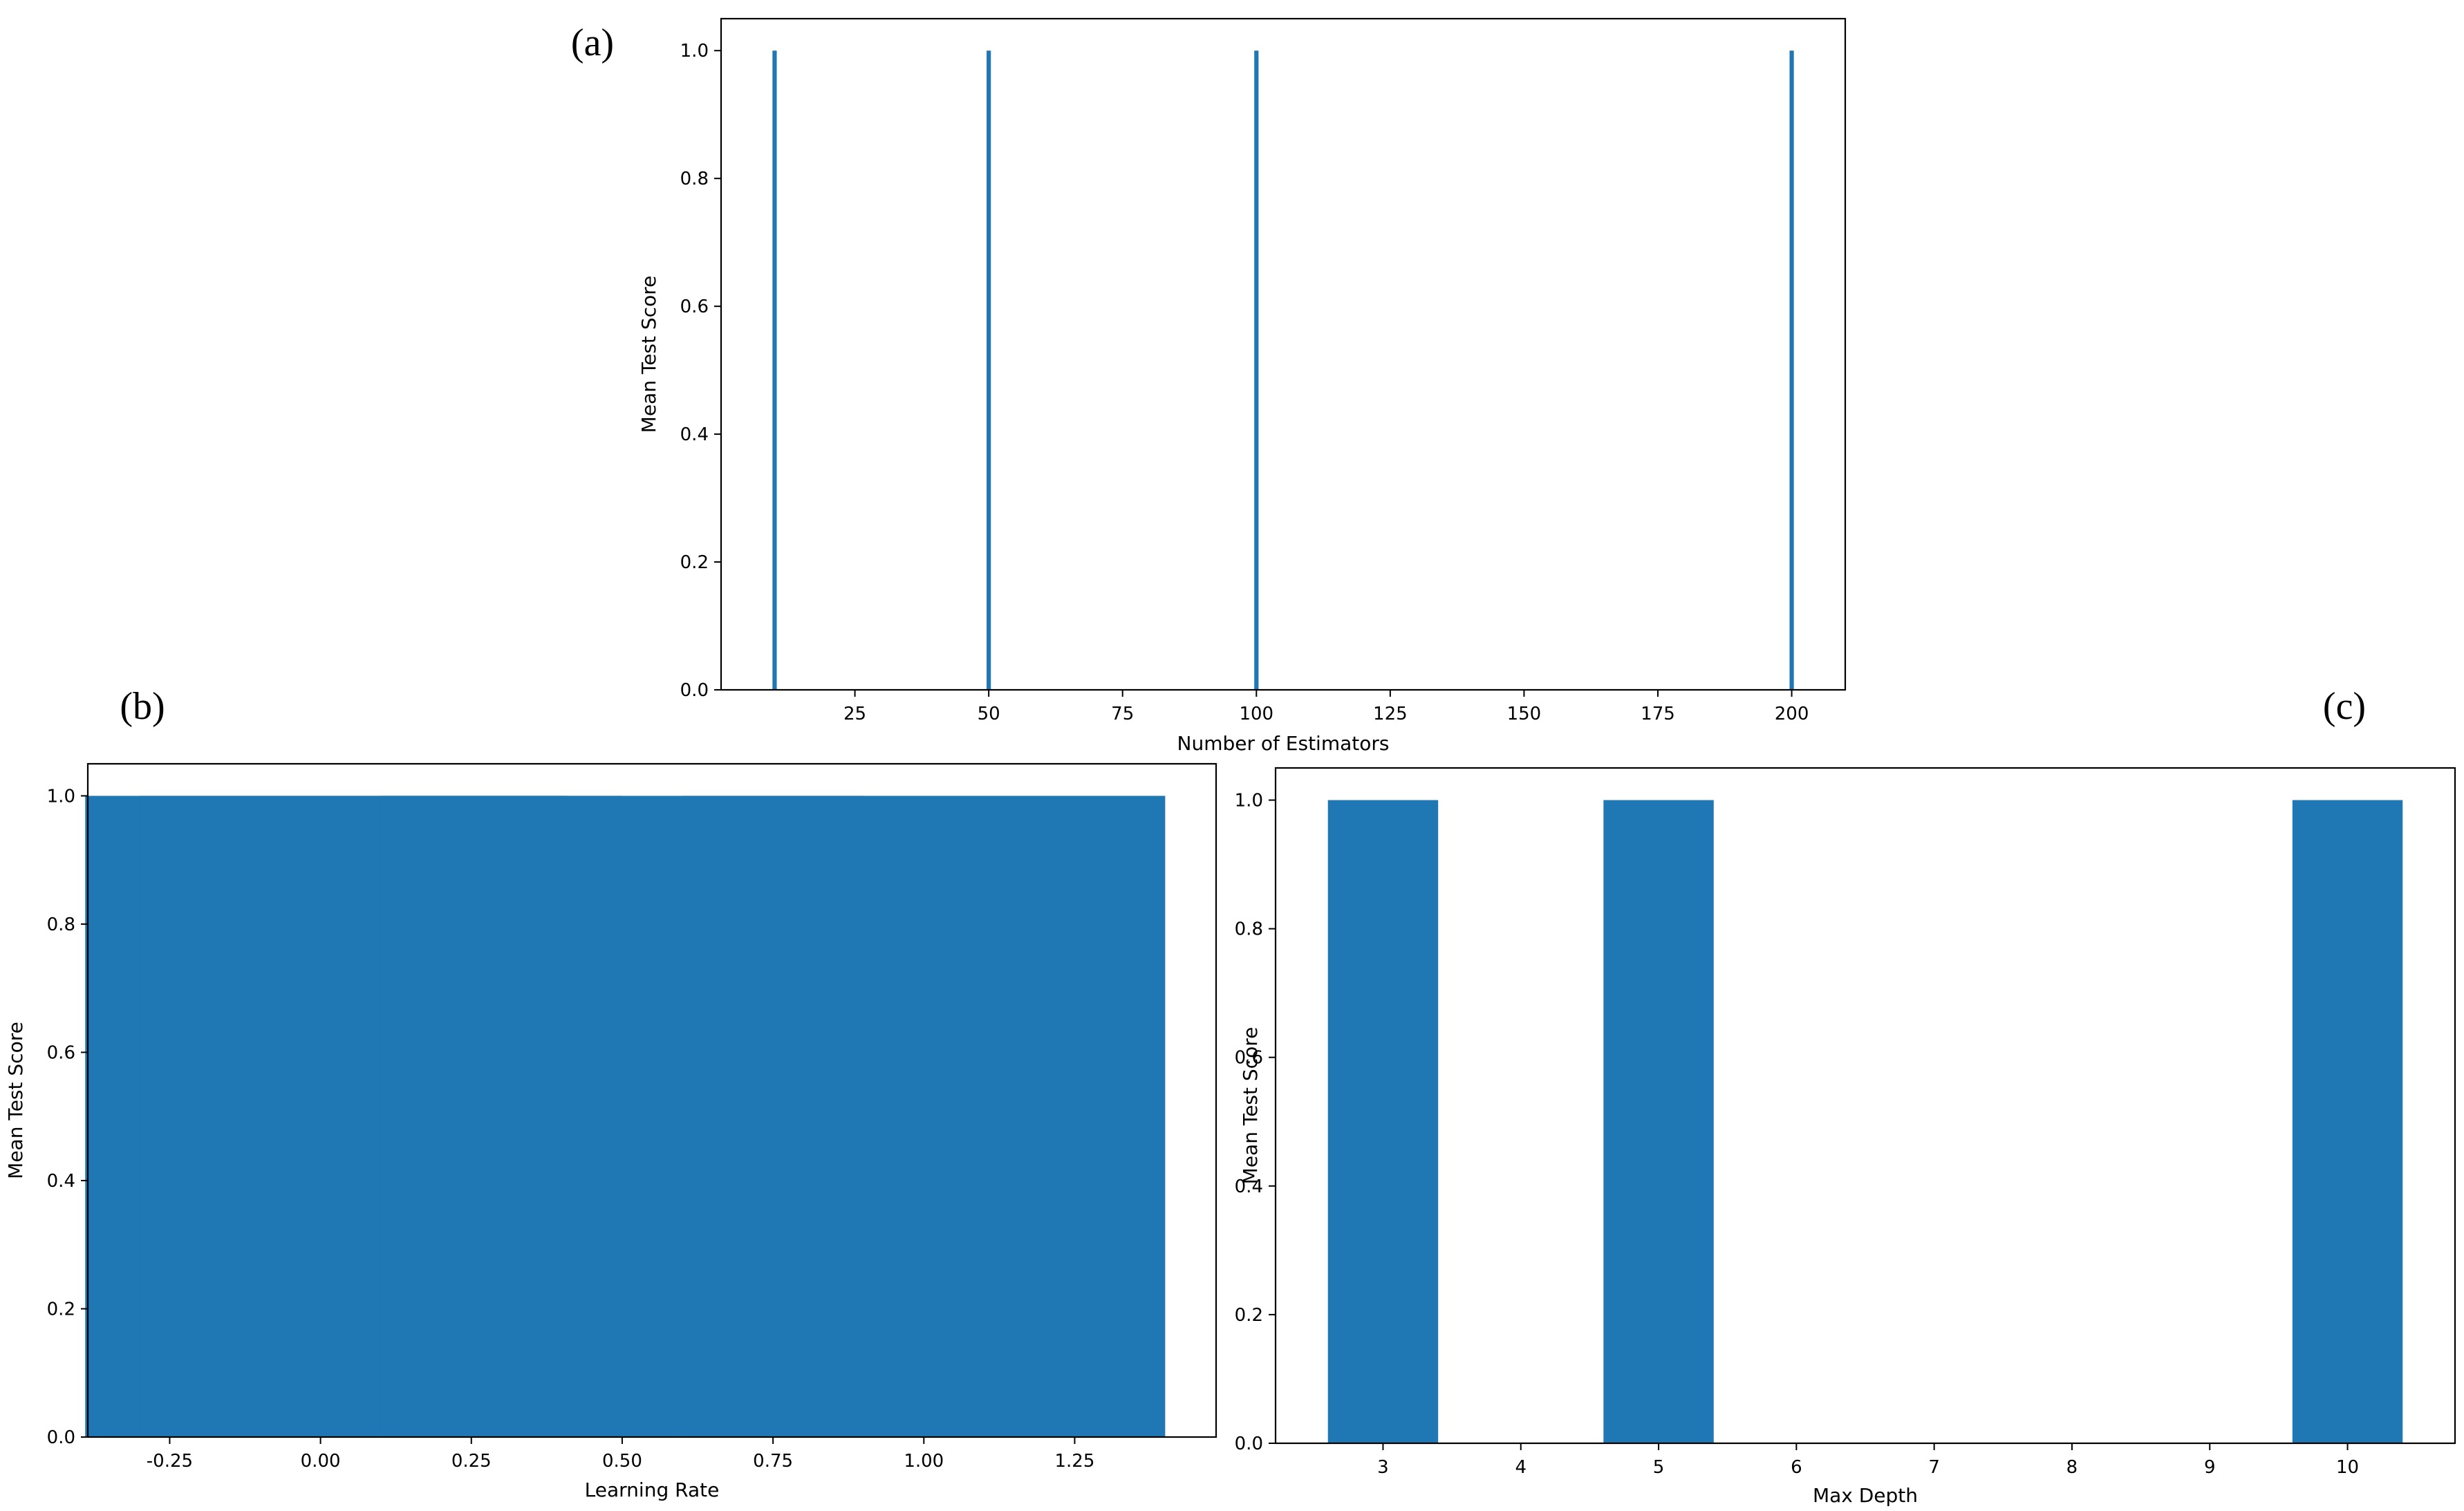  Describe the element at coordinates (1283, 743) in the screenshot. I see `x-axis-label: Number of Estimators` at that location.